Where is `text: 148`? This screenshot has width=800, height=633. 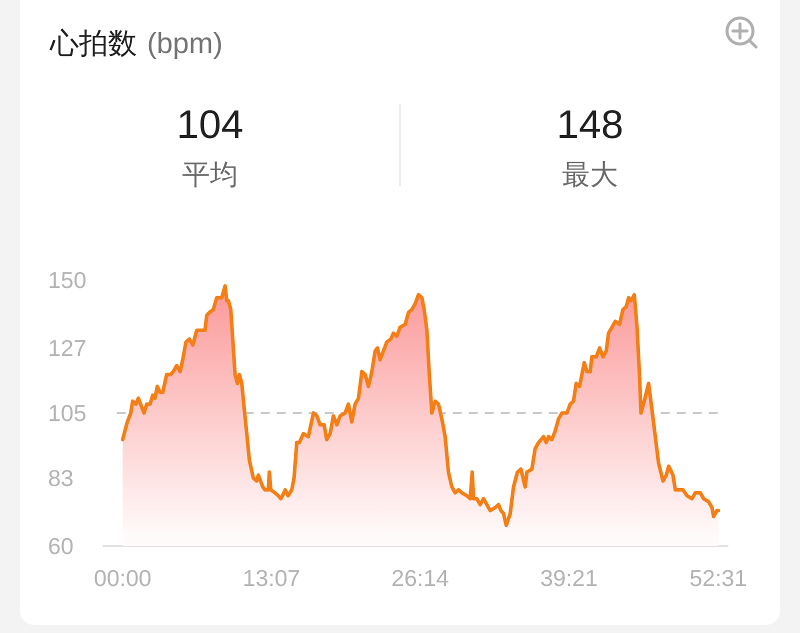 text: 148 is located at coordinates (590, 125).